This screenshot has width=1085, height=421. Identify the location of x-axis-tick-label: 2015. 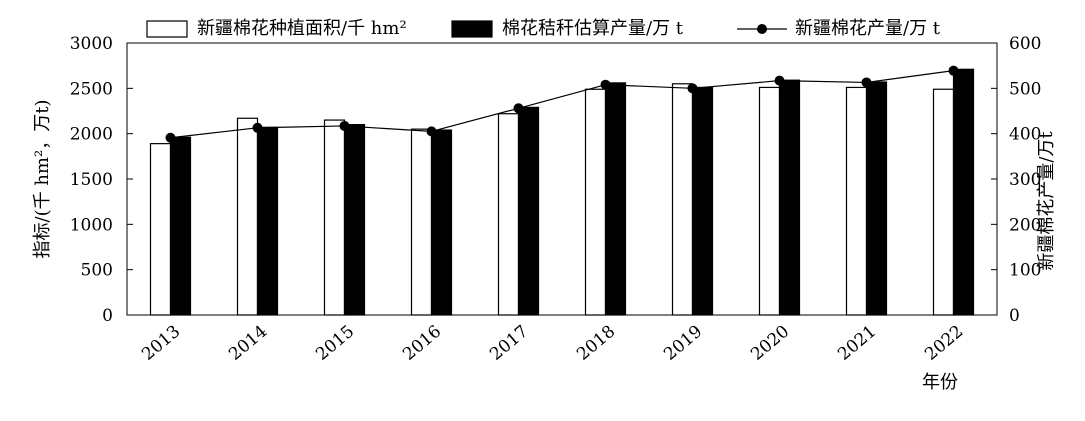
(335, 343).